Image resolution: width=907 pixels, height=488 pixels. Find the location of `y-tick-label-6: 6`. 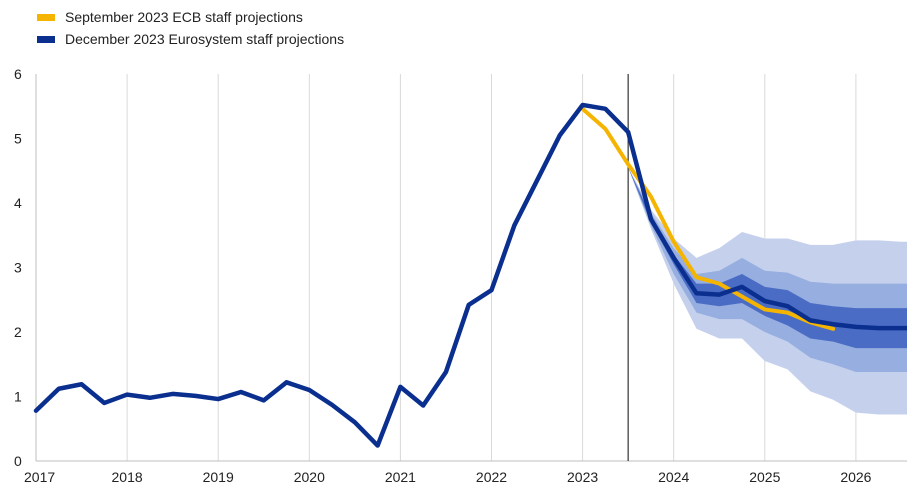

y-tick-label-6: 6 is located at coordinates (18, 74).